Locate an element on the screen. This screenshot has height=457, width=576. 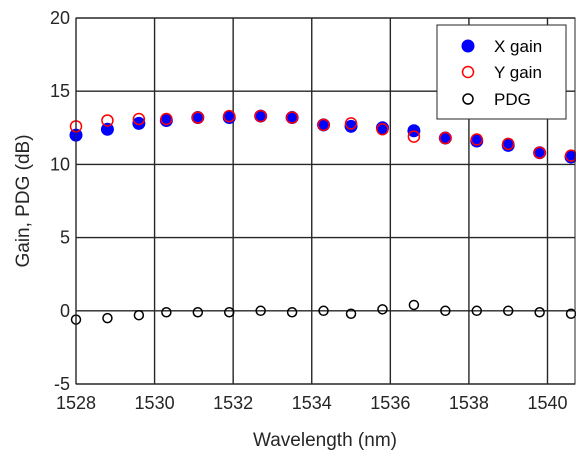
y-tick-labels: -5 0 5 10 15 20 is located at coordinates (60, 201).